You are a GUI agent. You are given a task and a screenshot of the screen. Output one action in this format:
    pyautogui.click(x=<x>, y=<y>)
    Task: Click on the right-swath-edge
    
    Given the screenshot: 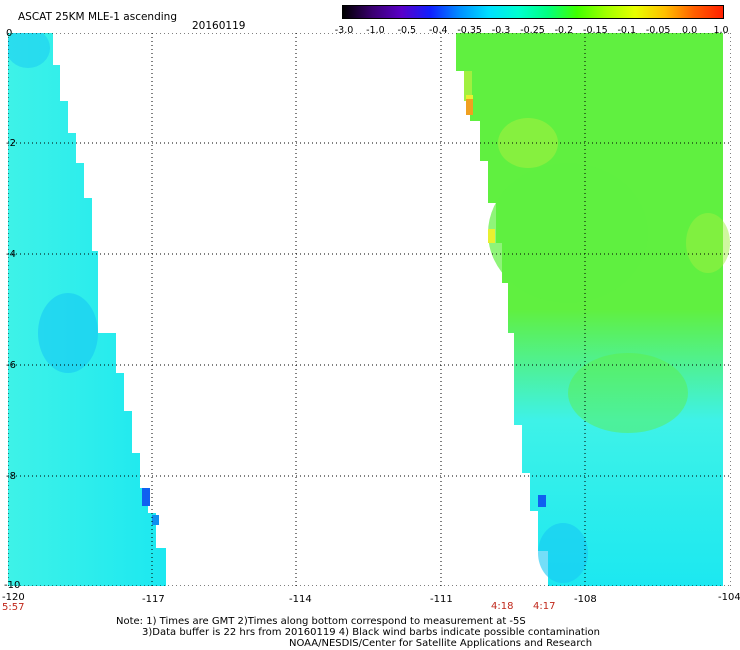 What is the action you would take?
    pyautogui.click(x=468, y=86)
    